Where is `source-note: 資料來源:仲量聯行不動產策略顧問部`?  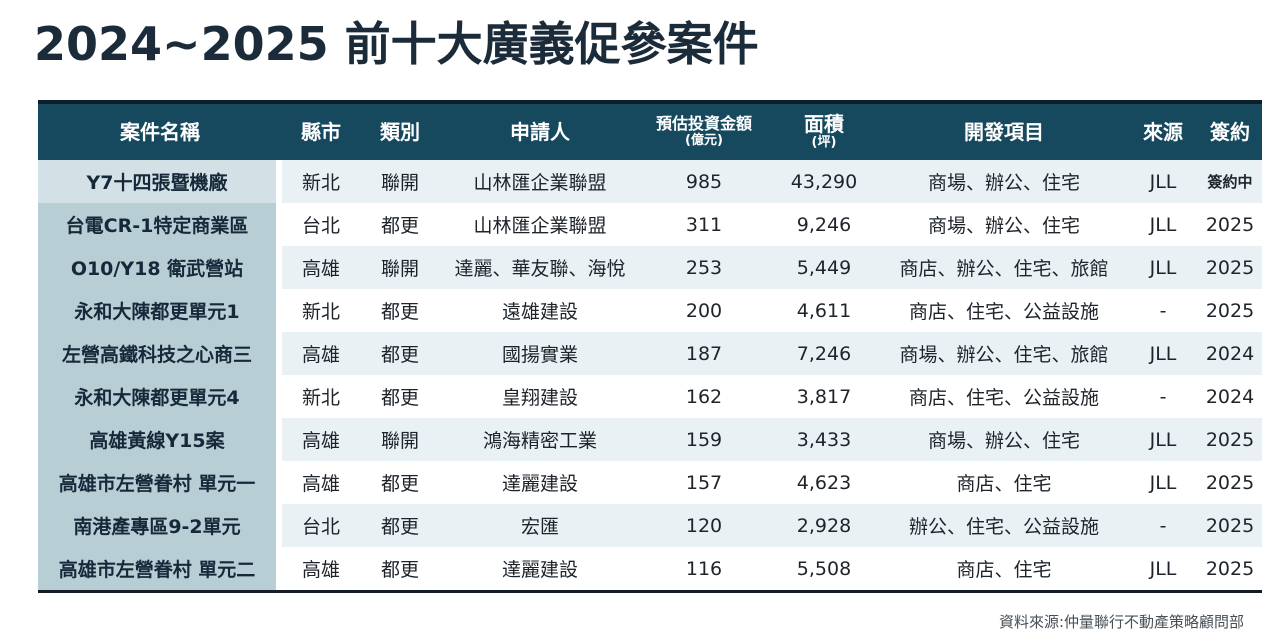
source-note: 資料來源:仲量聯行不動產策略顧問部 is located at coordinates (1121, 622).